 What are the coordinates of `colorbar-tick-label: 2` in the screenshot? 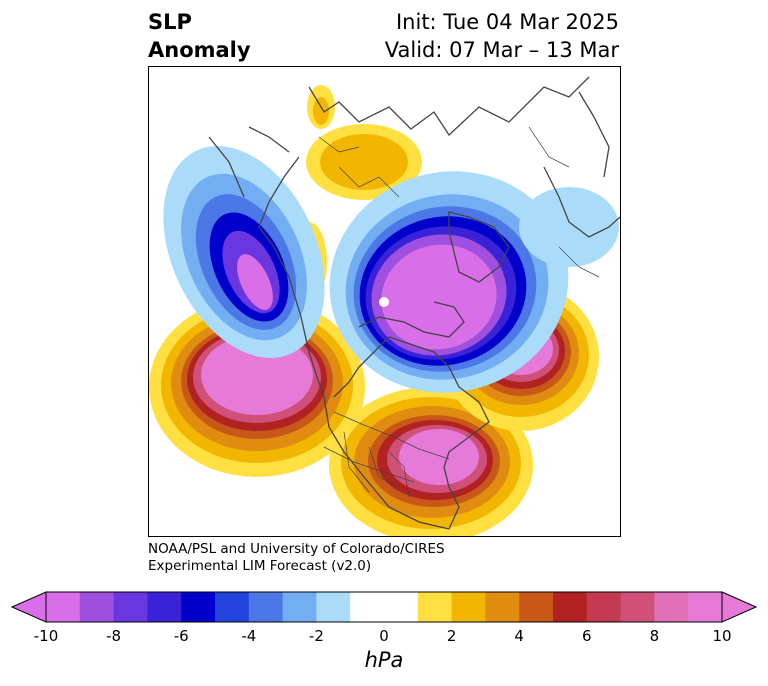 It's located at (451, 636).